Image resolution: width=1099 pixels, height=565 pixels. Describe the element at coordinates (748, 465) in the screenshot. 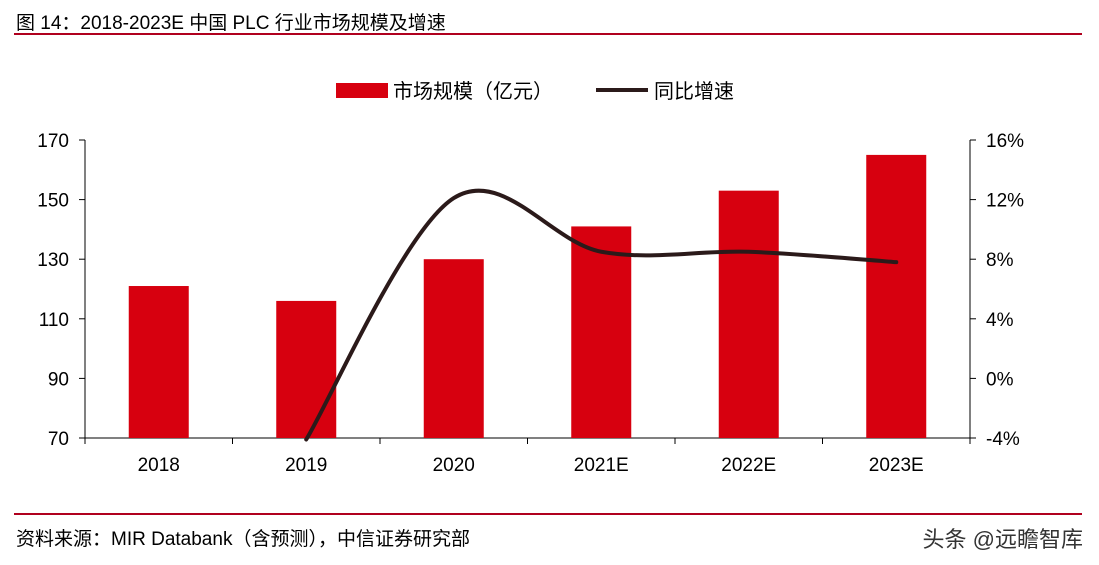

I see `x-tick-label: 2022E` at that location.